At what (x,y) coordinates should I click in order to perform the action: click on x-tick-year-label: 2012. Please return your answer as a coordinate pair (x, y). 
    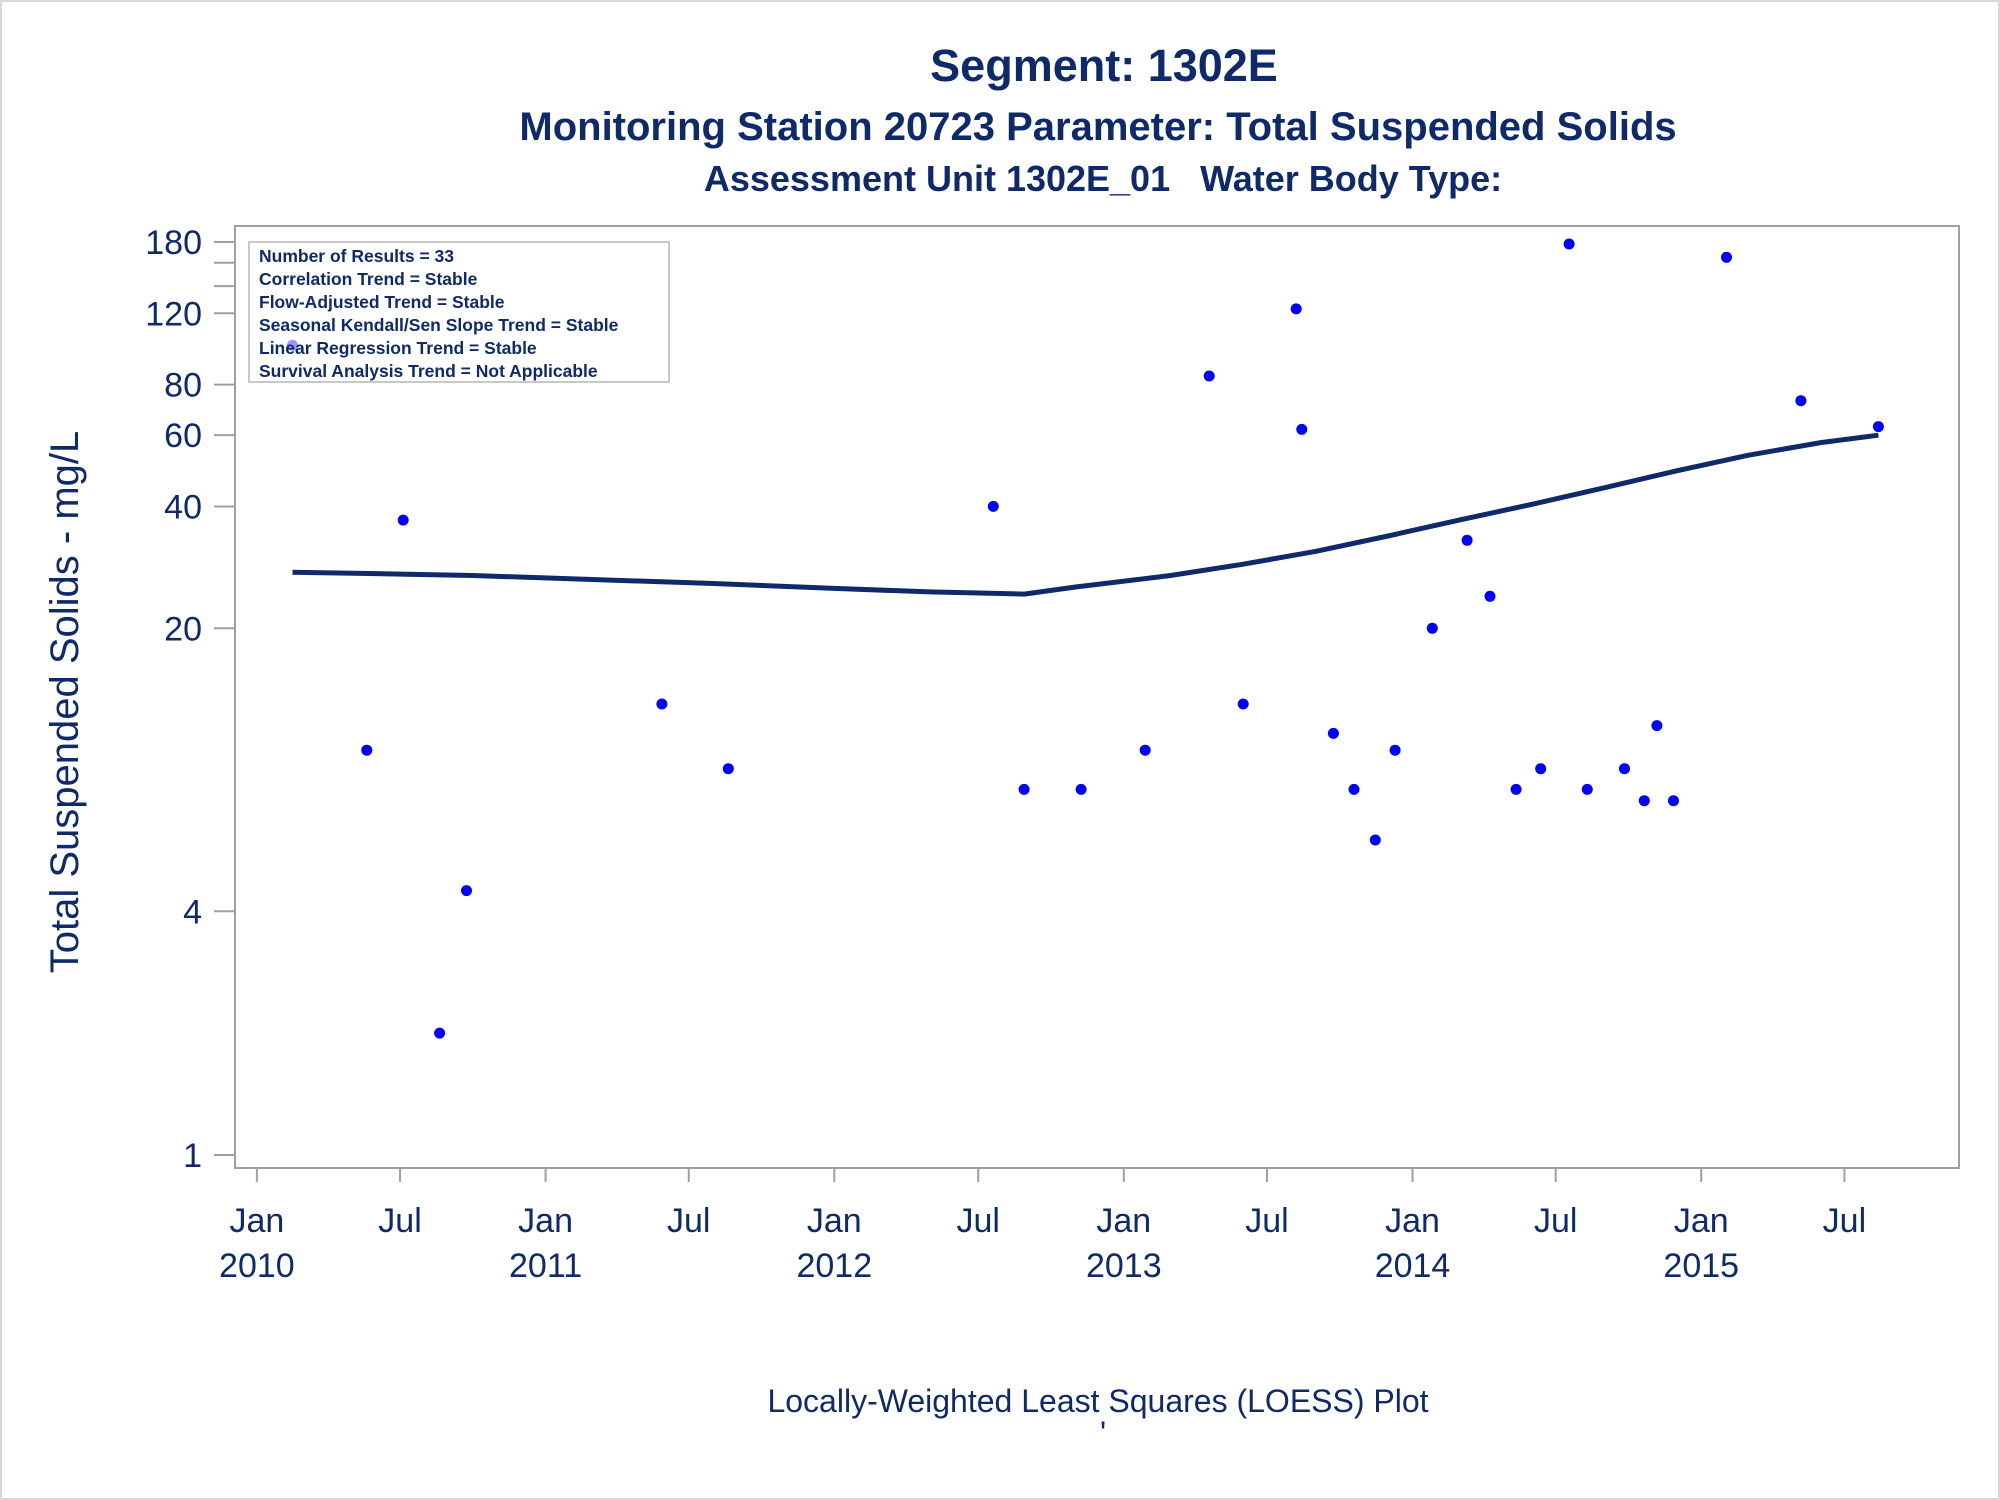
    Looking at the image, I should click on (834, 1266).